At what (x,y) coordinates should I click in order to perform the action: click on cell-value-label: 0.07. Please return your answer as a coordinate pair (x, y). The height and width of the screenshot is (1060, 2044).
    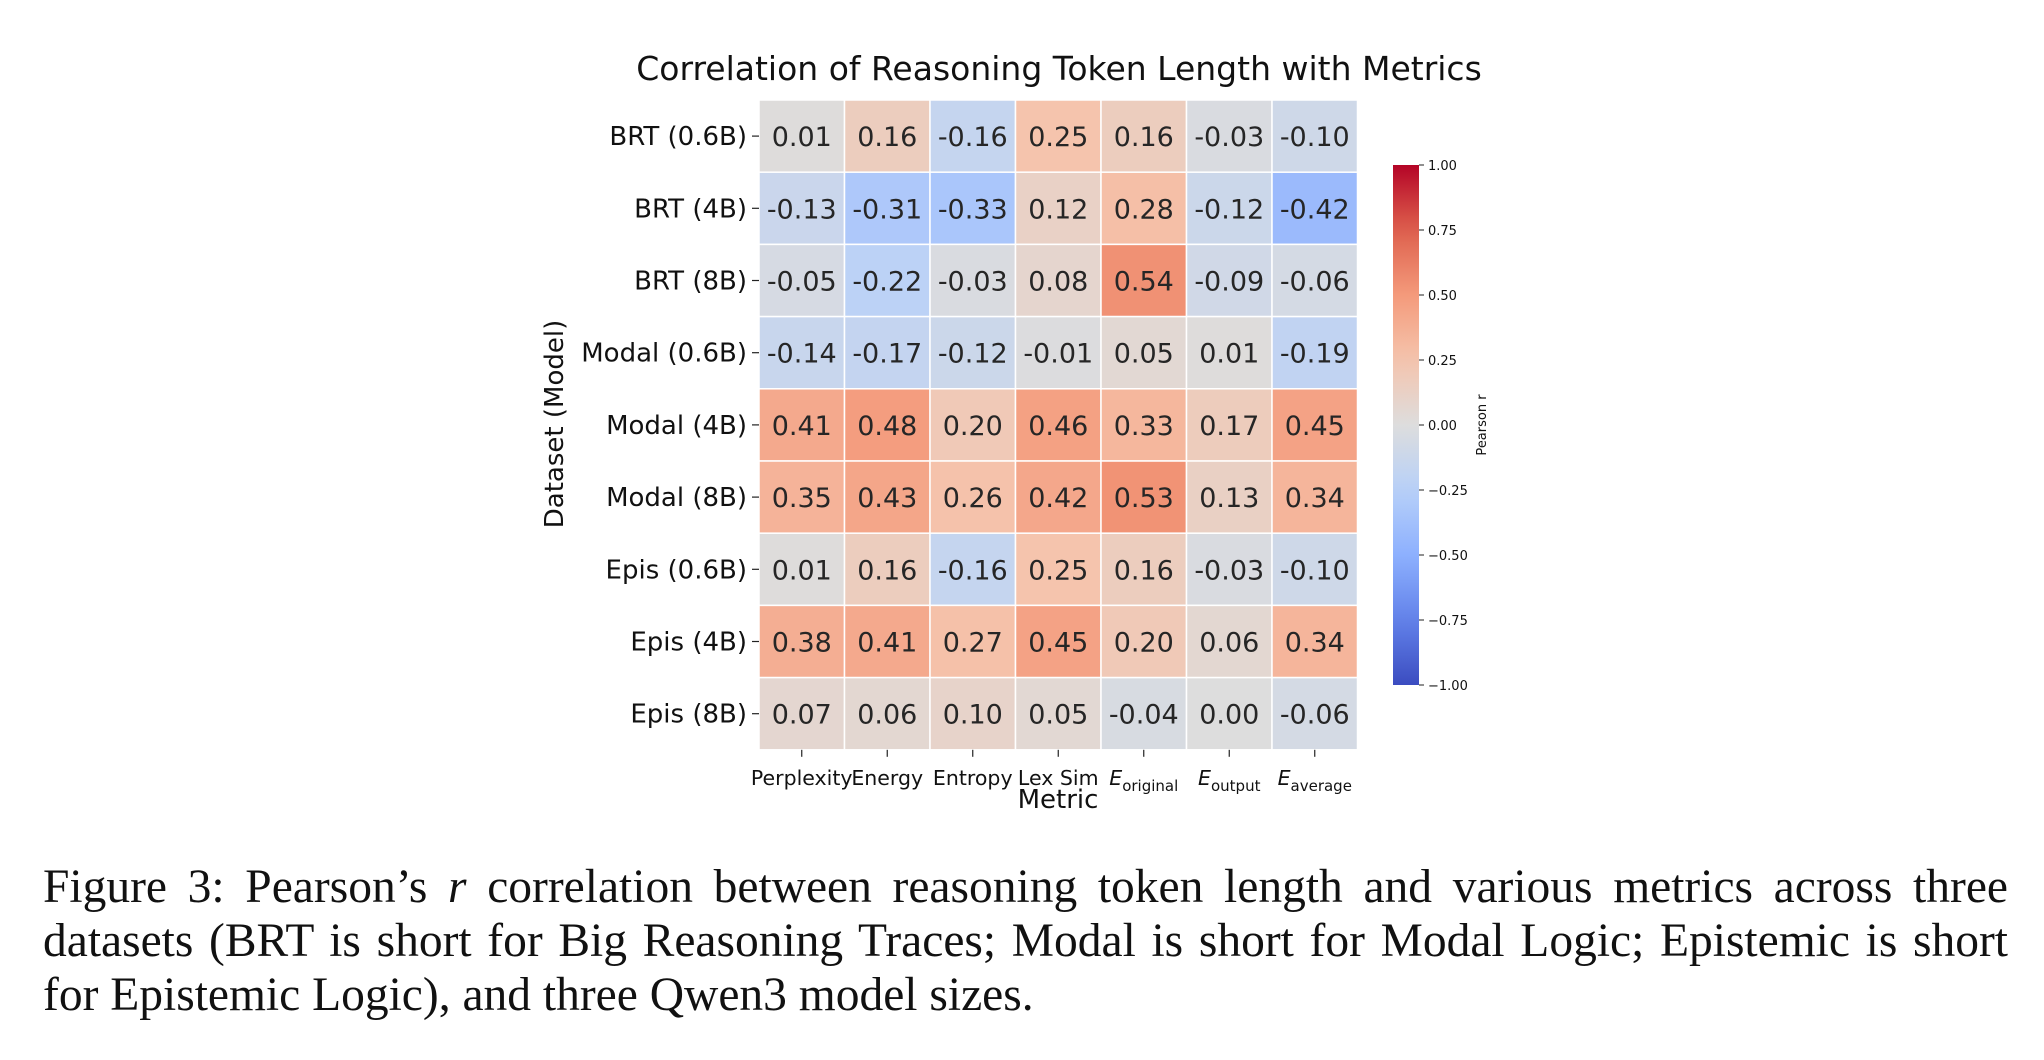
    Looking at the image, I should click on (802, 715).